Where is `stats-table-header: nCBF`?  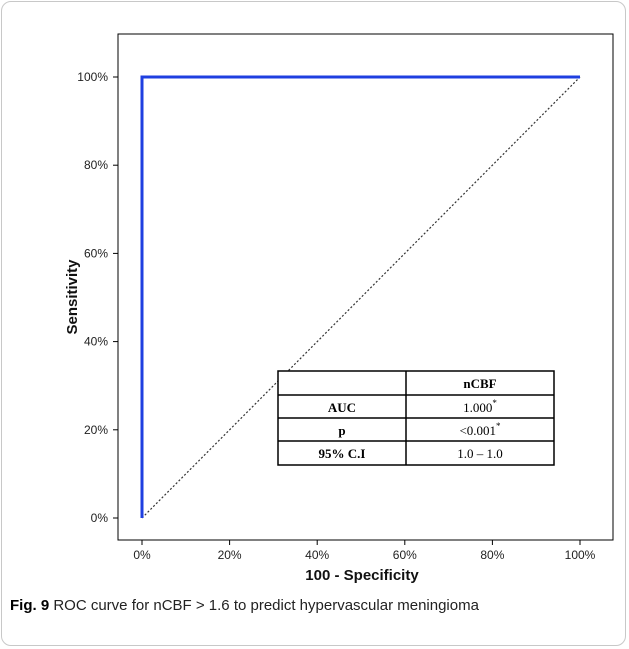 stats-table-header: nCBF is located at coordinates (479, 383).